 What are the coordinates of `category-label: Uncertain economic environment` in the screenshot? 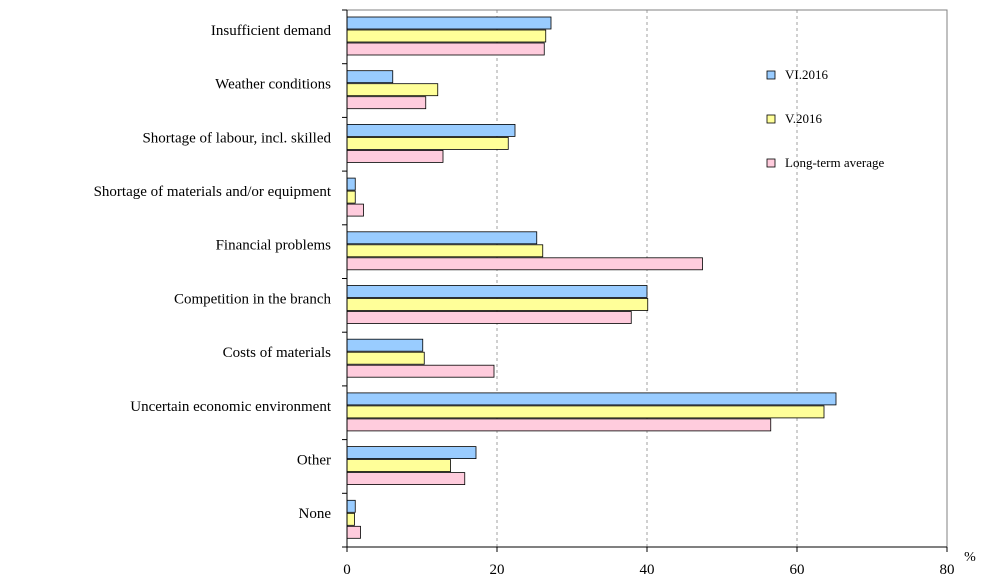 It's located at (231, 407).